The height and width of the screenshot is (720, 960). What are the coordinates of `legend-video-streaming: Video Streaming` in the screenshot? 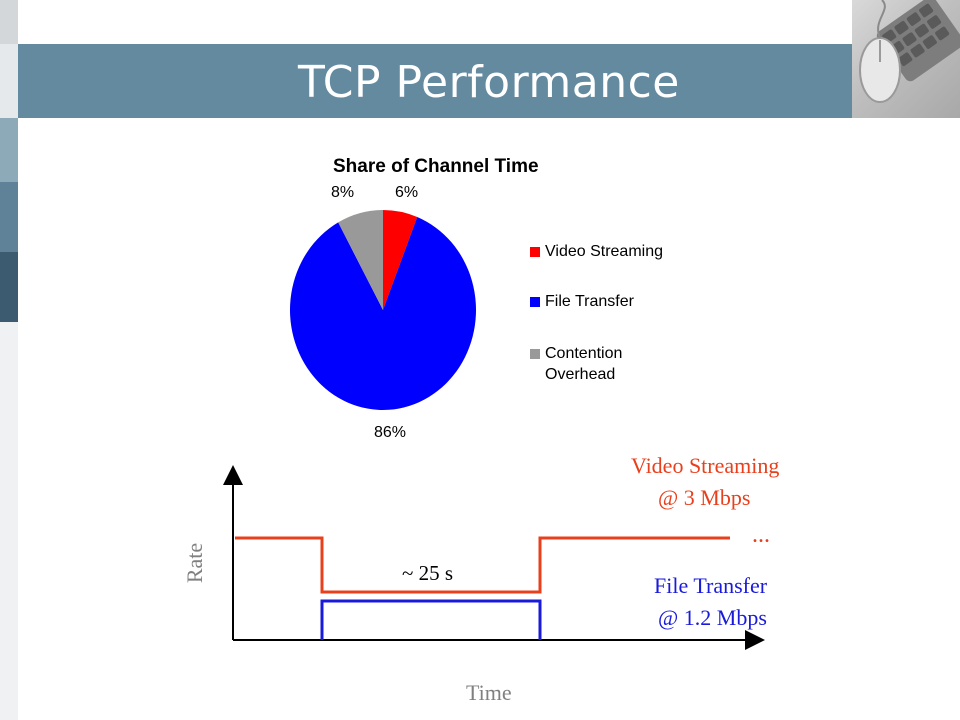 It's located at (604, 251).